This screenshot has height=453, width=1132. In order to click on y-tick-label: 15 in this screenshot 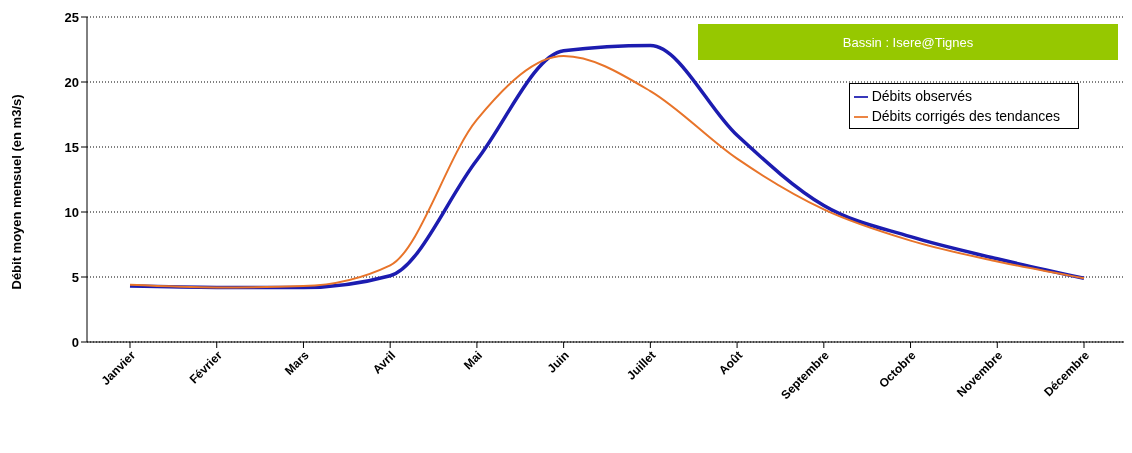, I will do `click(71, 147)`.